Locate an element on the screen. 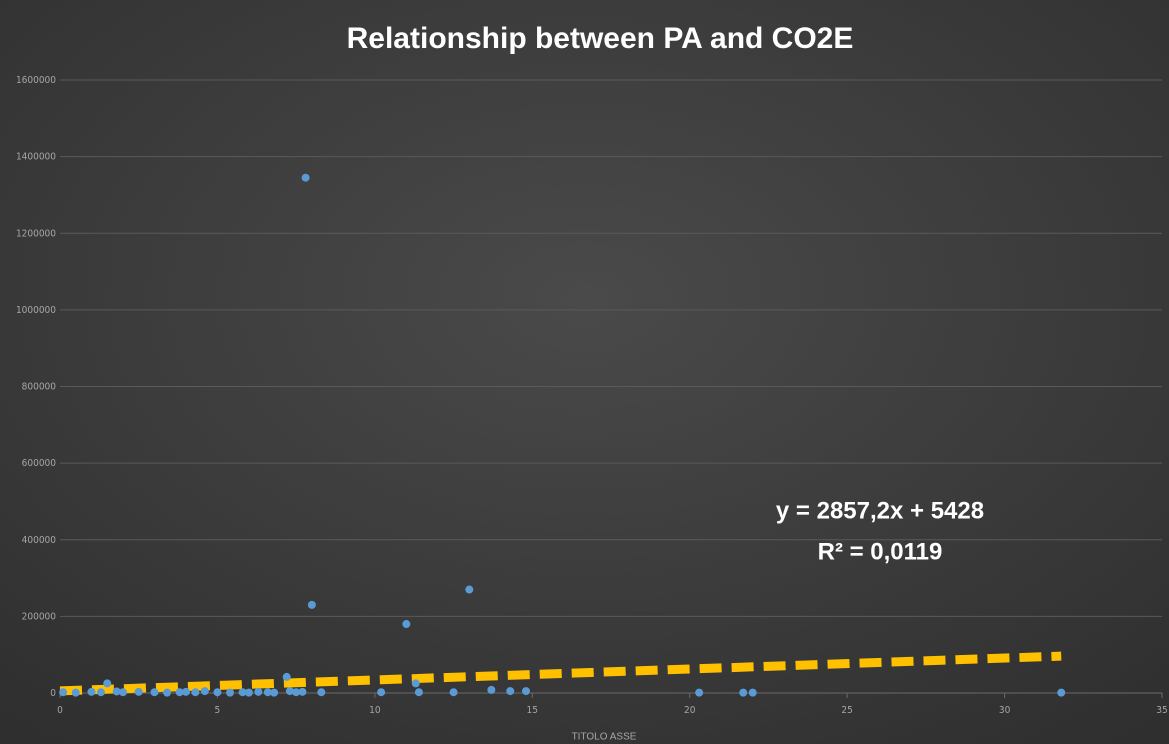 This screenshot has width=1169, height=744. trendline-equation: y = 2857,2x + 5428 is located at coordinates (880, 510).